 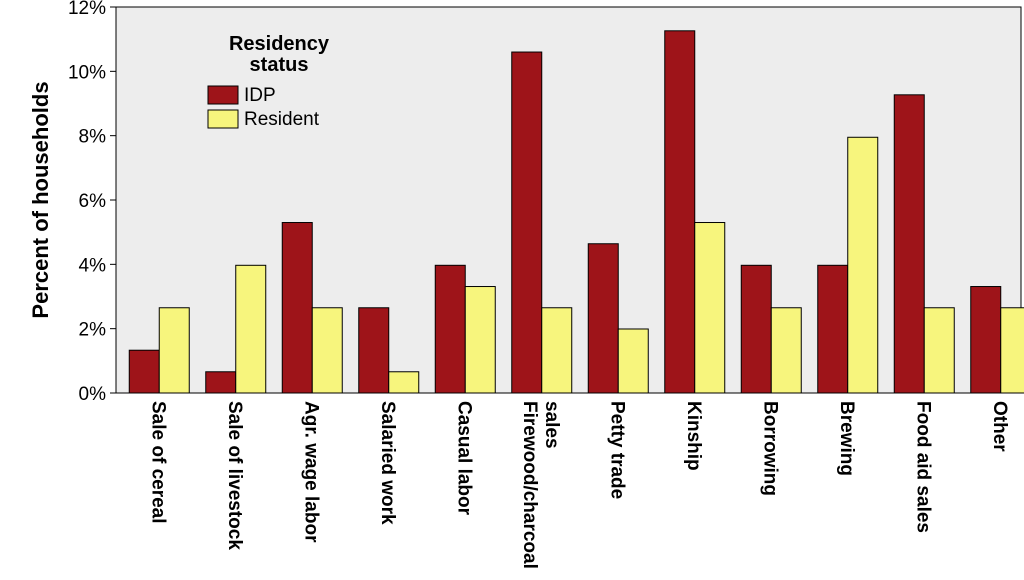 I want to click on x-tick-label: Borrowing, so click(x=769, y=448).